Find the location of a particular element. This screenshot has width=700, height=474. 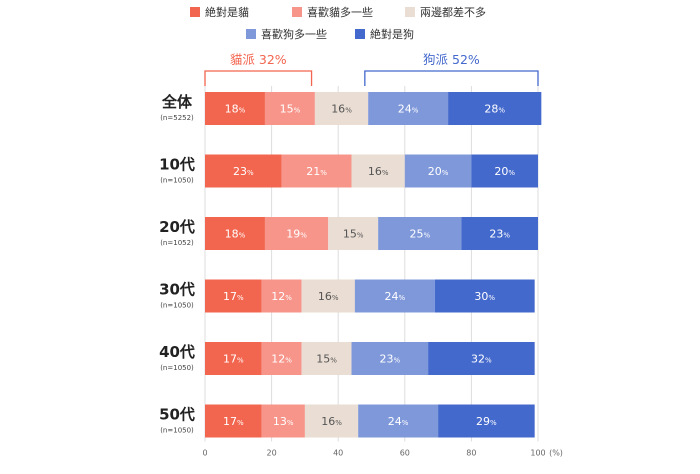

x-tick-label-80: 80 is located at coordinates (471, 453).